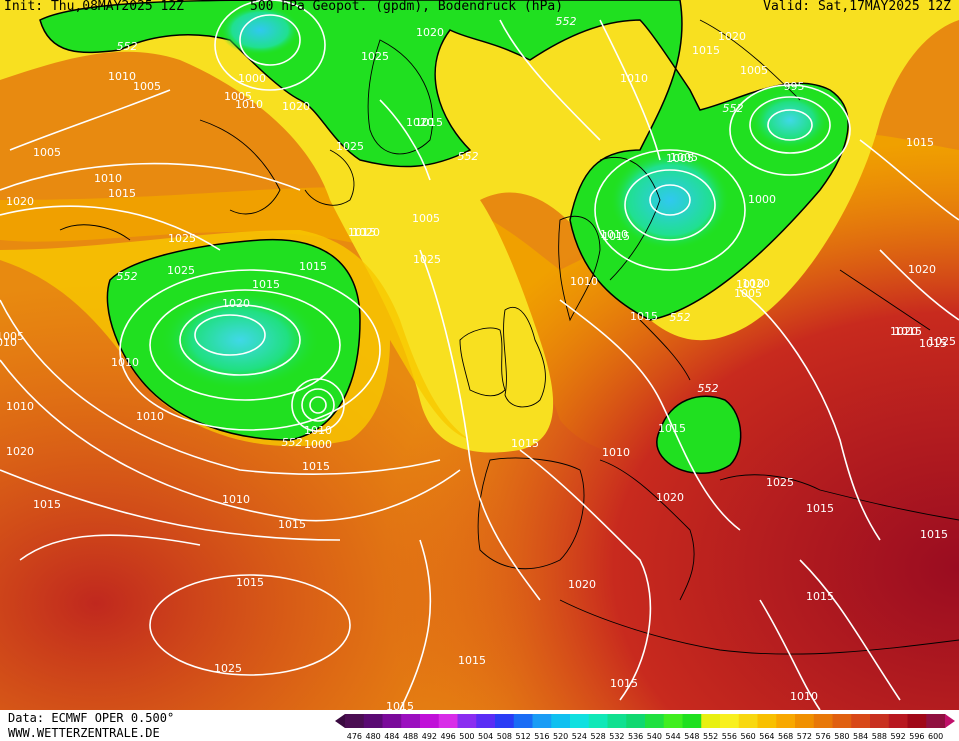  Describe the element at coordinates (785, 736) in the screenshot. I see `colorbar-tick-label: 568` at that location.